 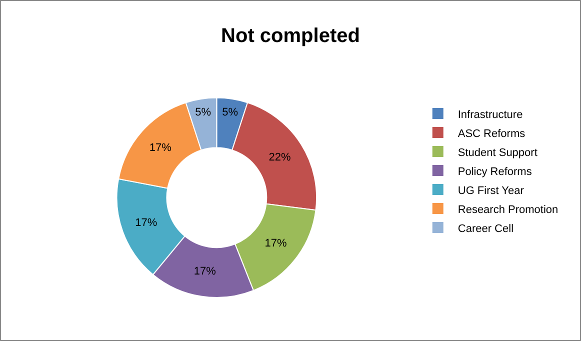 What do you see at coordinates (508, 210) in the screenshot?
I see `legend-label: Research Promotion` at bounding box center [508, 210].